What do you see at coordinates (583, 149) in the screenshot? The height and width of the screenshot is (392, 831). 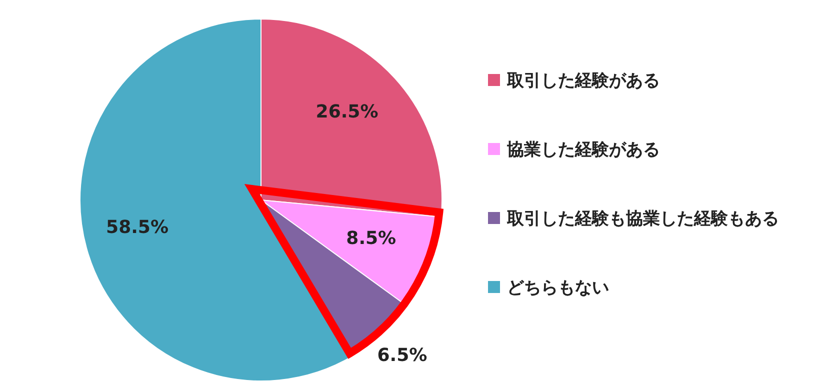 I see `legend-label: 協業した経験がある` at bounding box center [583, 149].